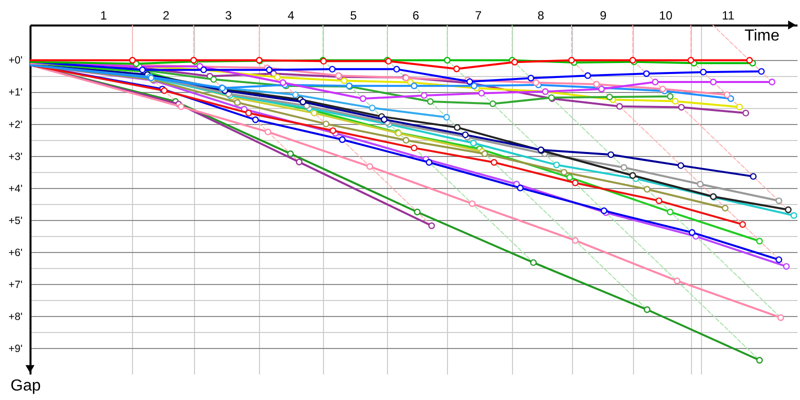 The image size is (800, 400). I want to click on x-tick-label: 11, so click(728, 15).